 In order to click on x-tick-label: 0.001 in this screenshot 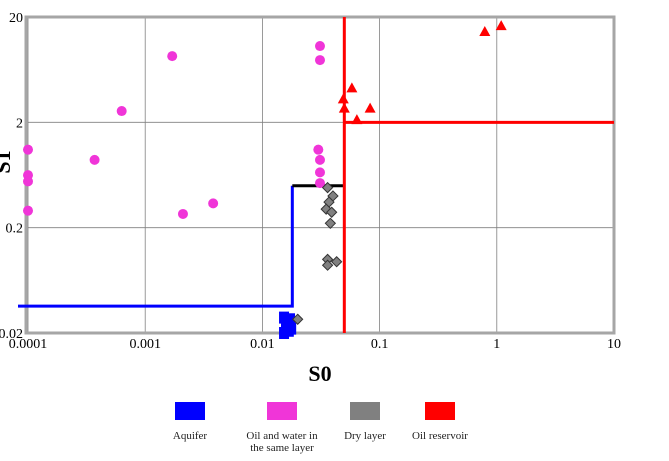, I will do `click(145, 344)`.